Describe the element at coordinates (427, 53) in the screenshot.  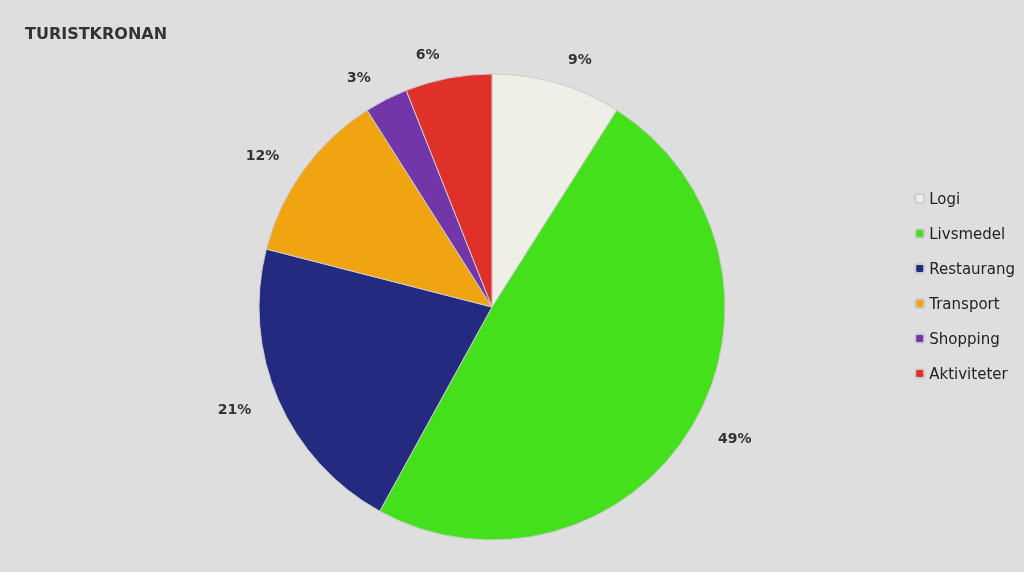
I see `data-label: 6%` at that location.